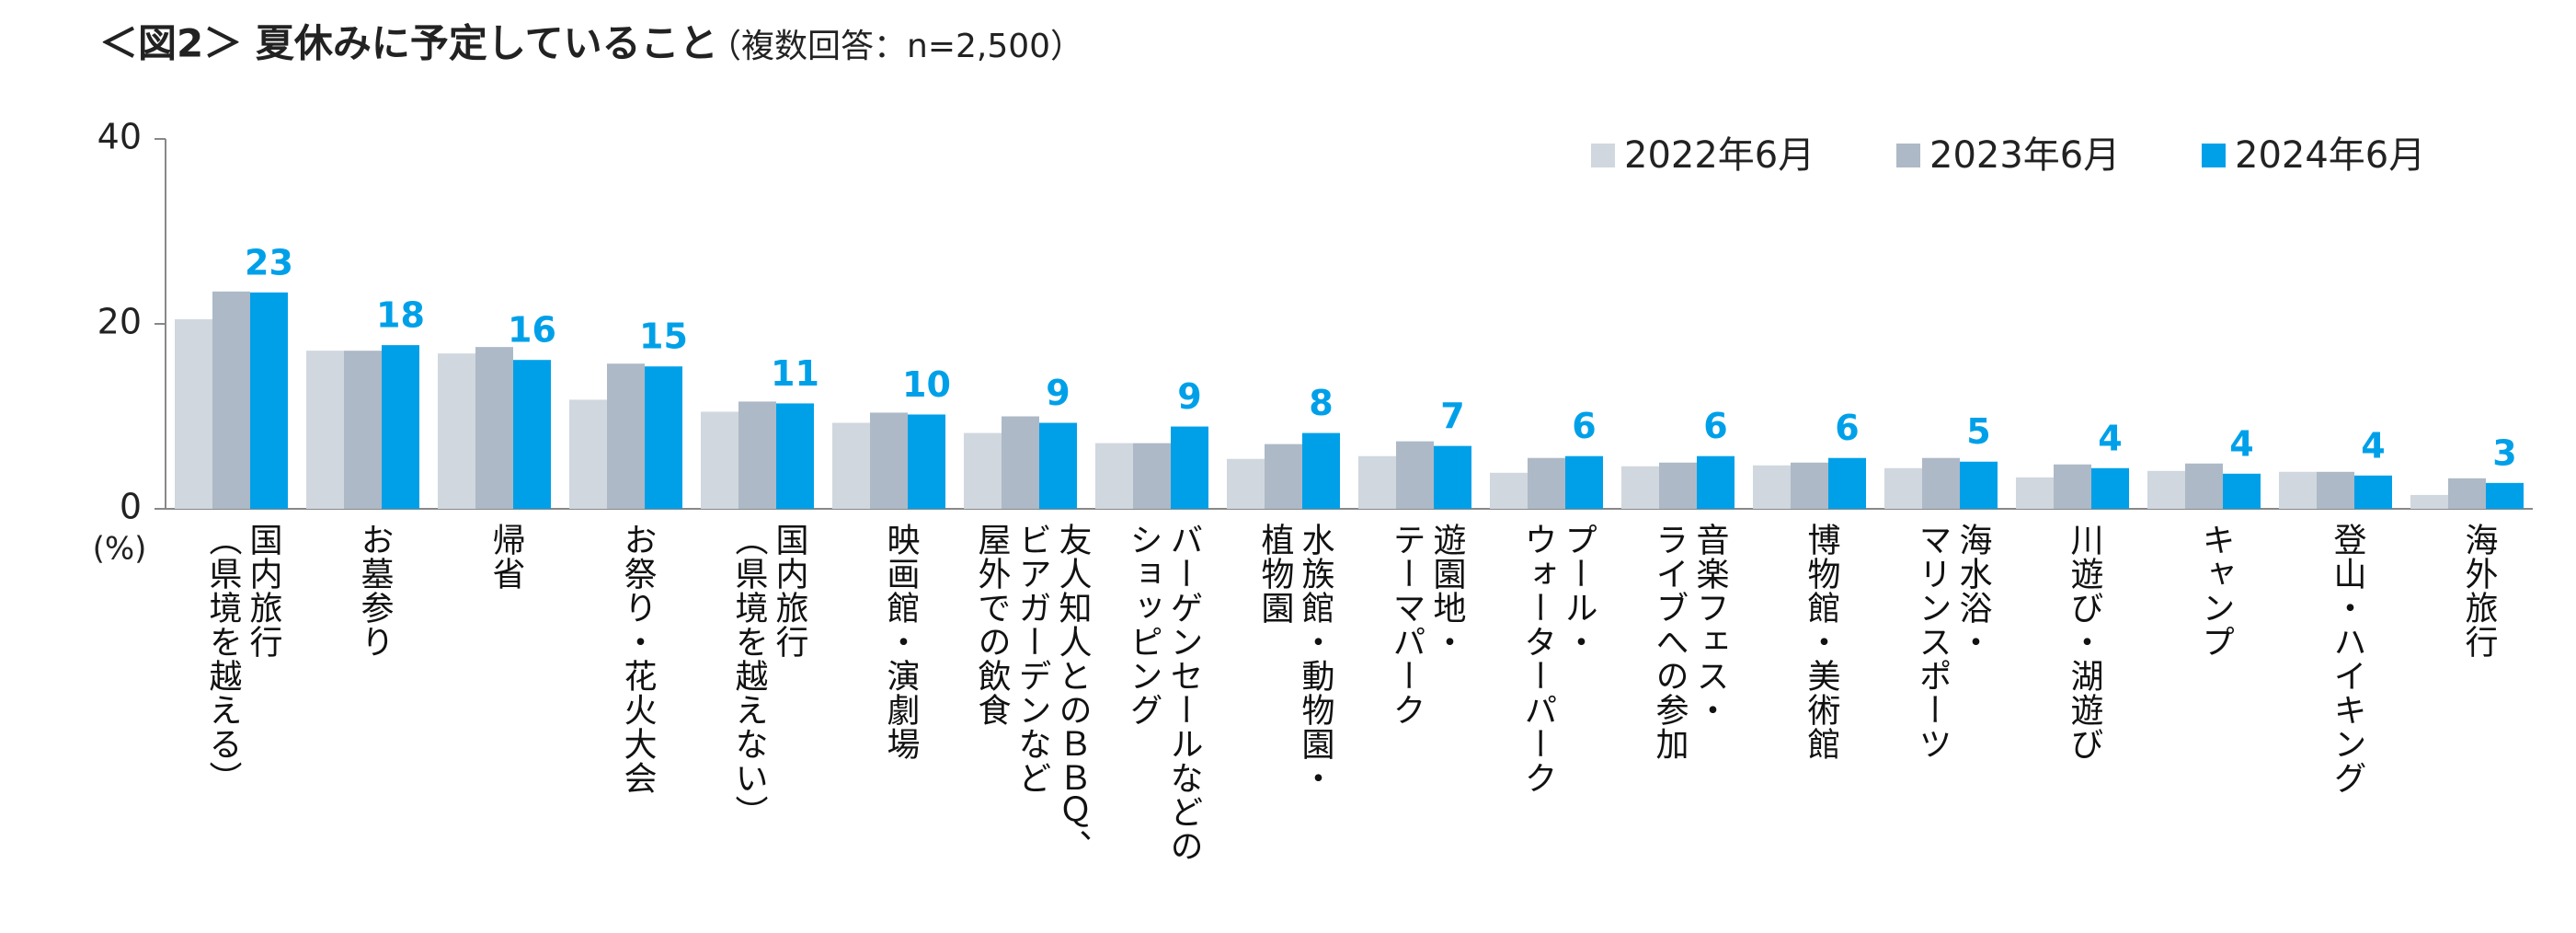 This screenshot has height=933, width=2576. What do you see at coordinates (896, 46) in the screenshot?
I see `chart-subtitle: （複数回答：n=2,500）` at bounding box center [896, 46].